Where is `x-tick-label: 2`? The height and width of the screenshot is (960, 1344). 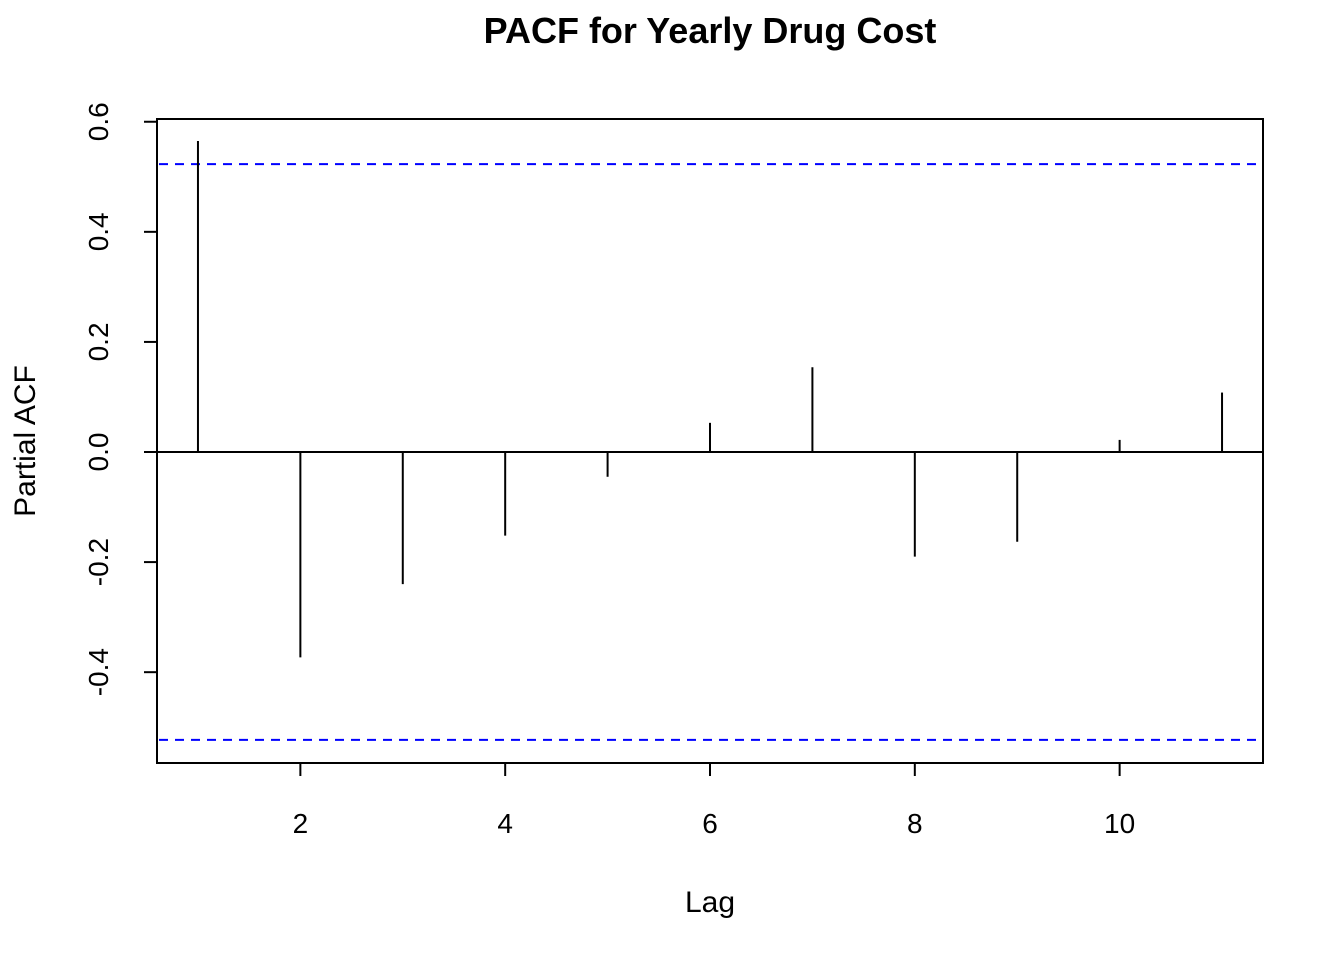 x-tick-label: 2 is located at coordinates (301, 823).